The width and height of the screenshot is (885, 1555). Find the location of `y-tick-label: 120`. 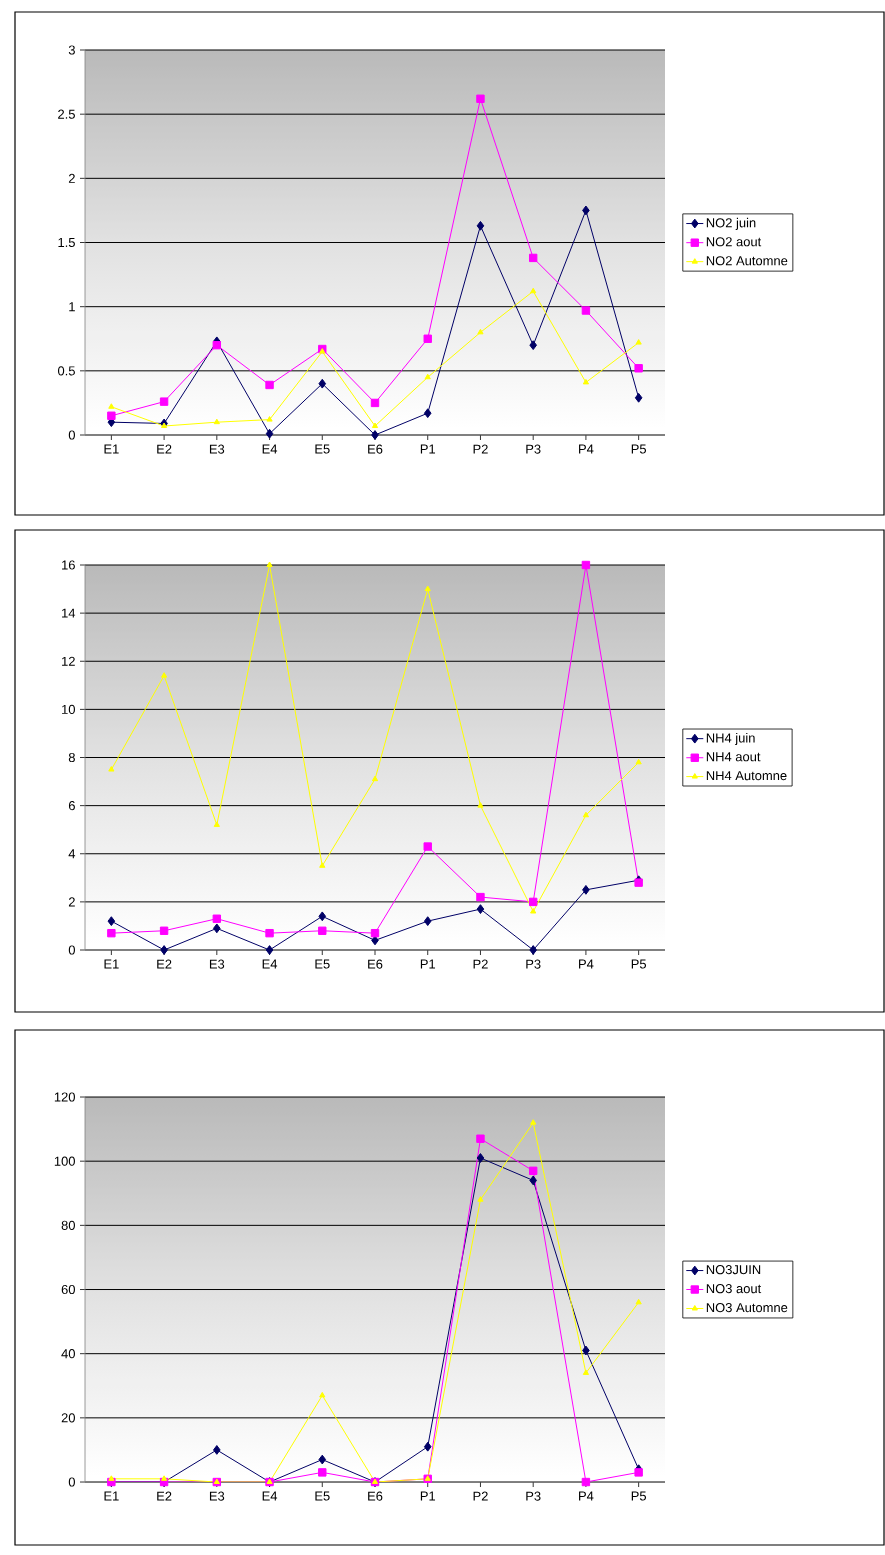

y-tick-label: 120 is located at coordinates (64, 1097).